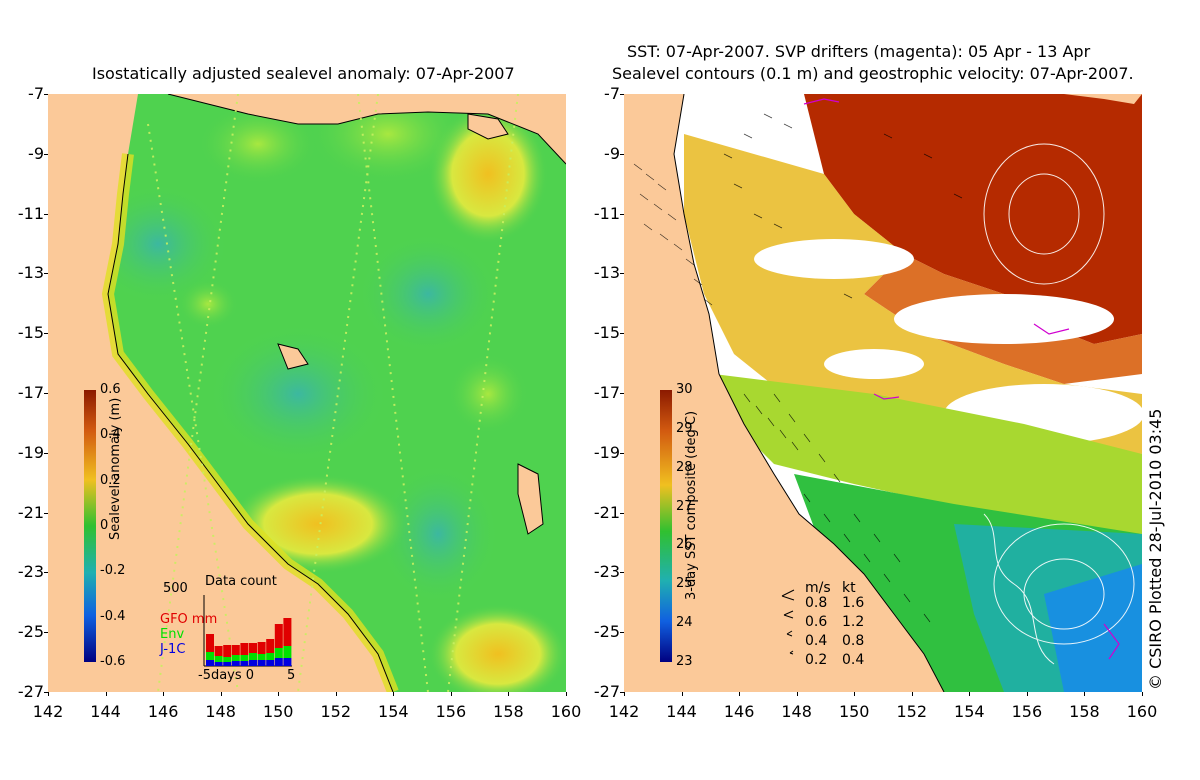 Image resolution: width=1200 pixels, height=780 pixels. Describe the element at coordinates (278, 711) in the screenshot. I see `left-lon-label: 150` at that location.